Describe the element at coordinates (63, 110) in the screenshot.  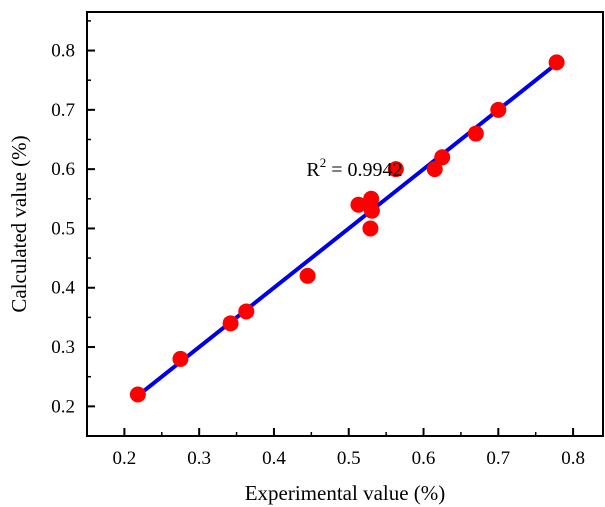
I see `y-tick-label: 0.7` at that location.